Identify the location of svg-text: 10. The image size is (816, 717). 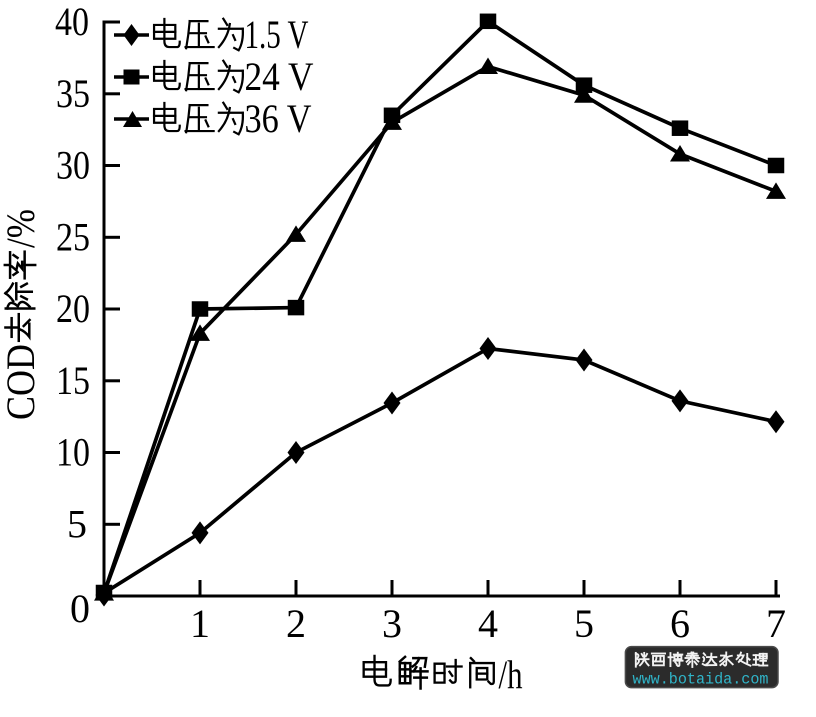
(73, 452).